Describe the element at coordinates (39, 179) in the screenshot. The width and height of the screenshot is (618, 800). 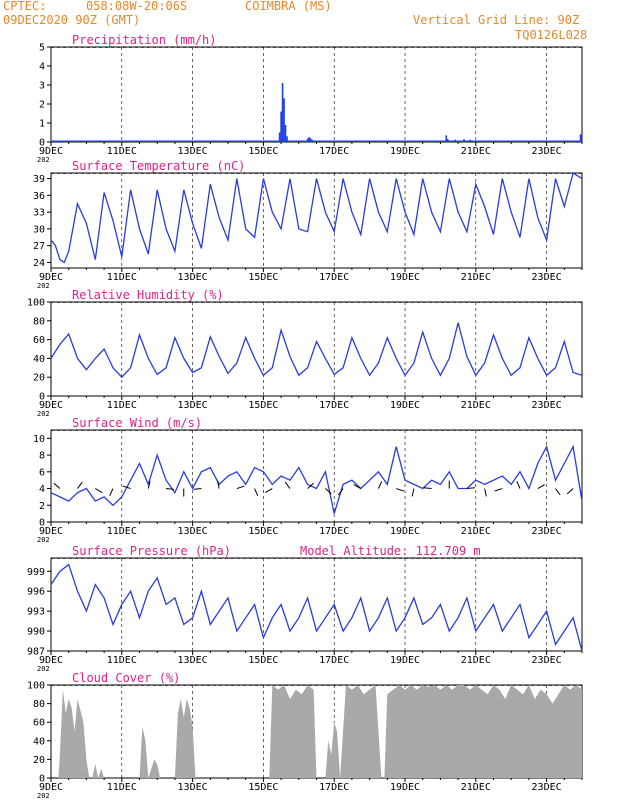
I see `y-tick-label: 39` at that location.